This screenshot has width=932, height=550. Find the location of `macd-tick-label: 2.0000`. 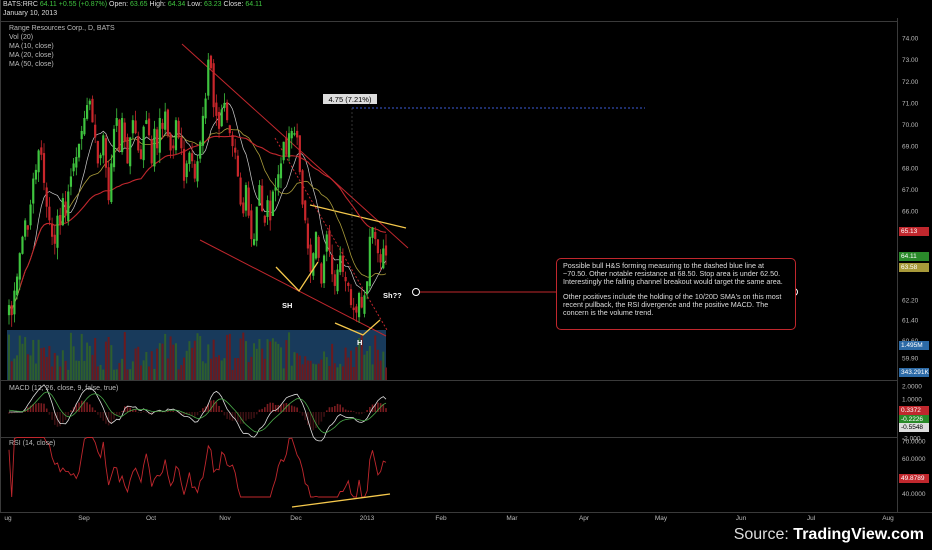

macd-tick-label: 2.0000 is located at coordinates (912, 387).